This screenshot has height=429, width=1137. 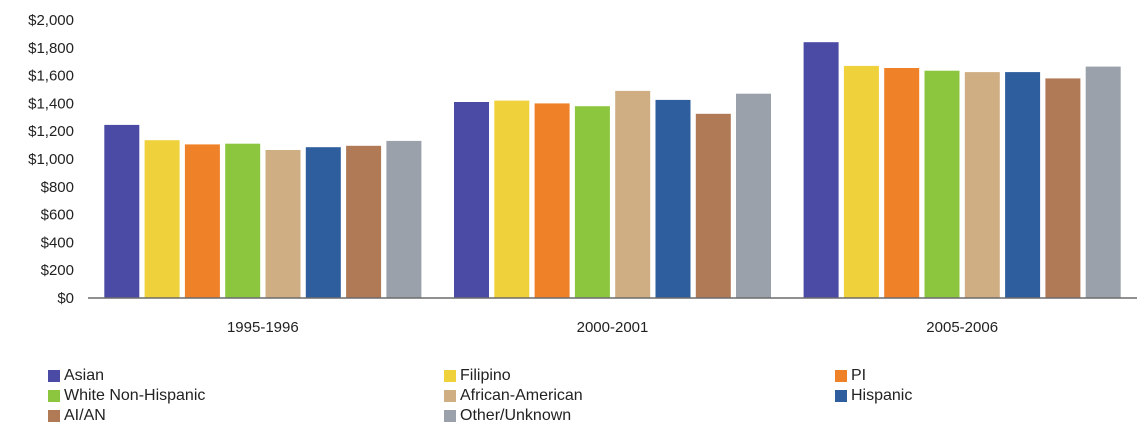 What do you see at coordinates (841, 376) in the screenshot?
I see `legend-swatch-pi` at bounding box center [841, 376].